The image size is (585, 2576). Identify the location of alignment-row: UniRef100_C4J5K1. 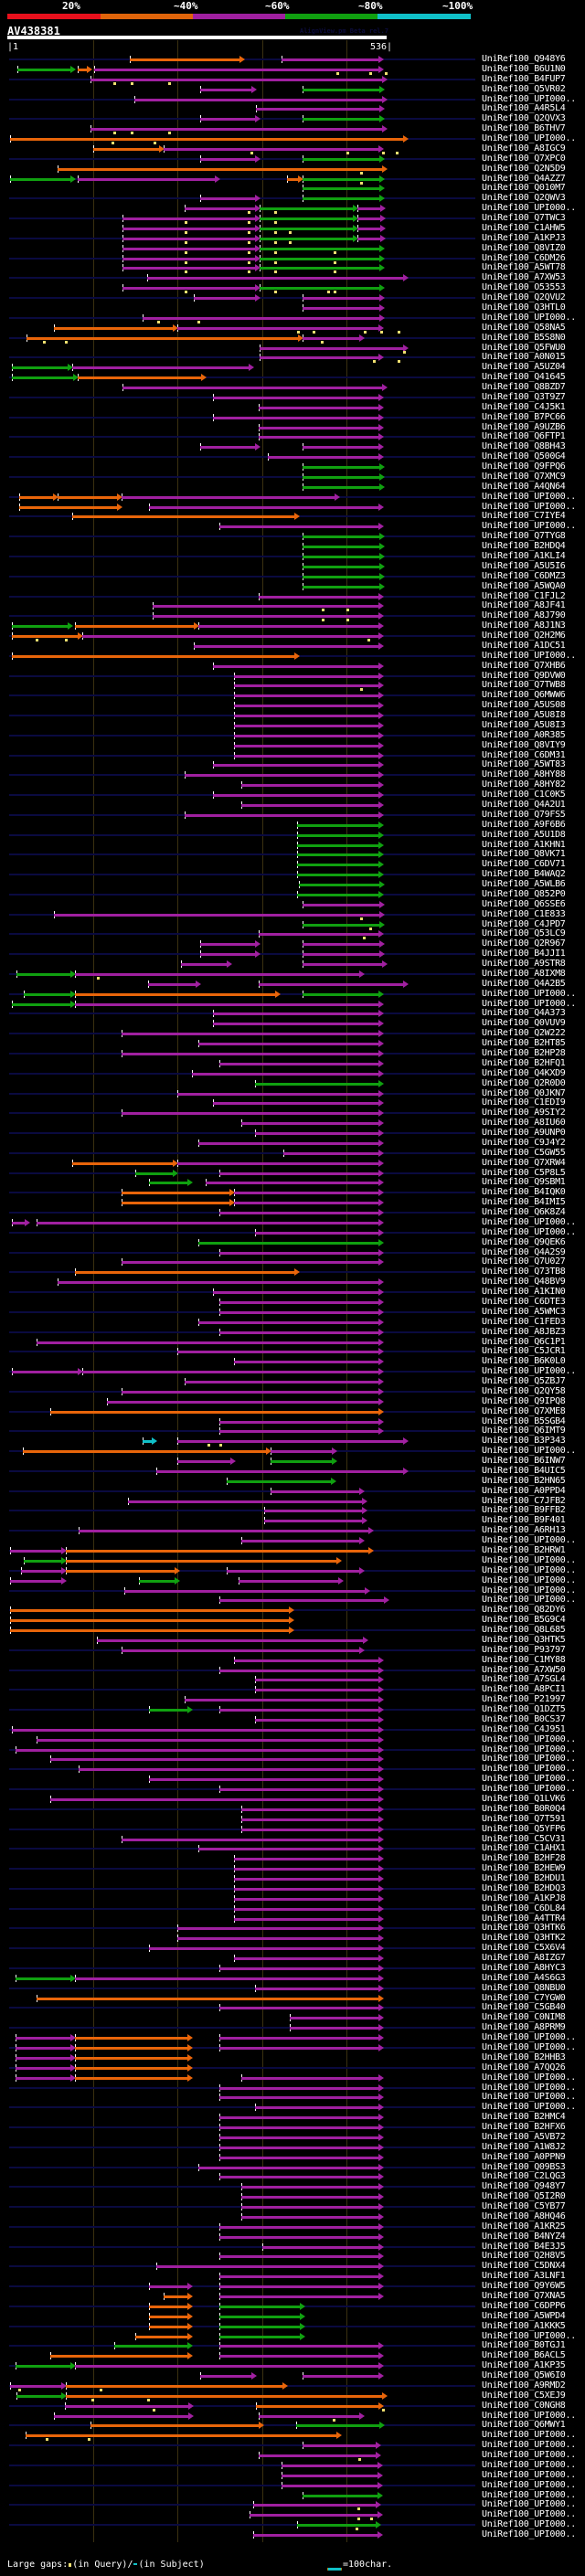
(293, 407).